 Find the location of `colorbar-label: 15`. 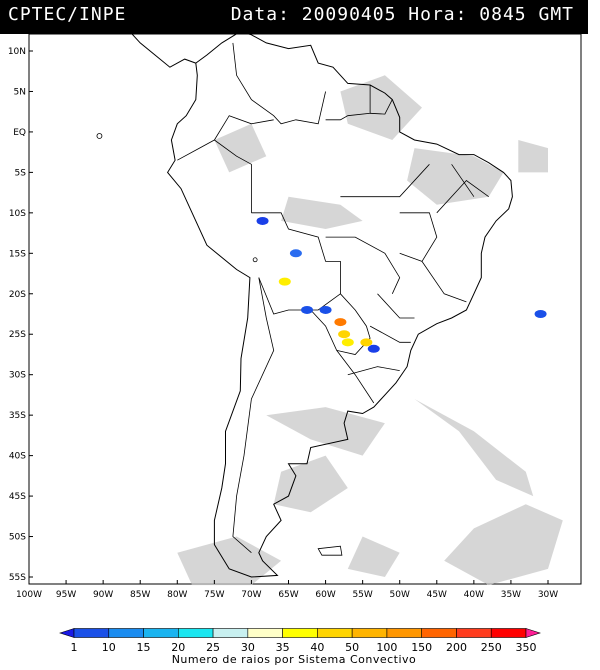

colorbar-label: 15 is located at coordinates (144, 647).